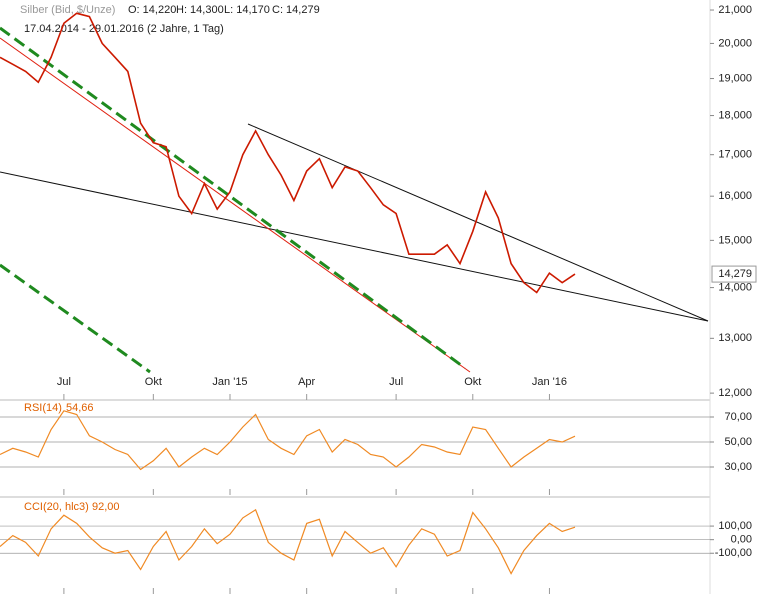 The height and width of the screenshot is (594, 758). What do you see at coordinates (735, 43) in the screenshot?
I see `y-tick-label: 20,000` at bounding box center [735, 43].